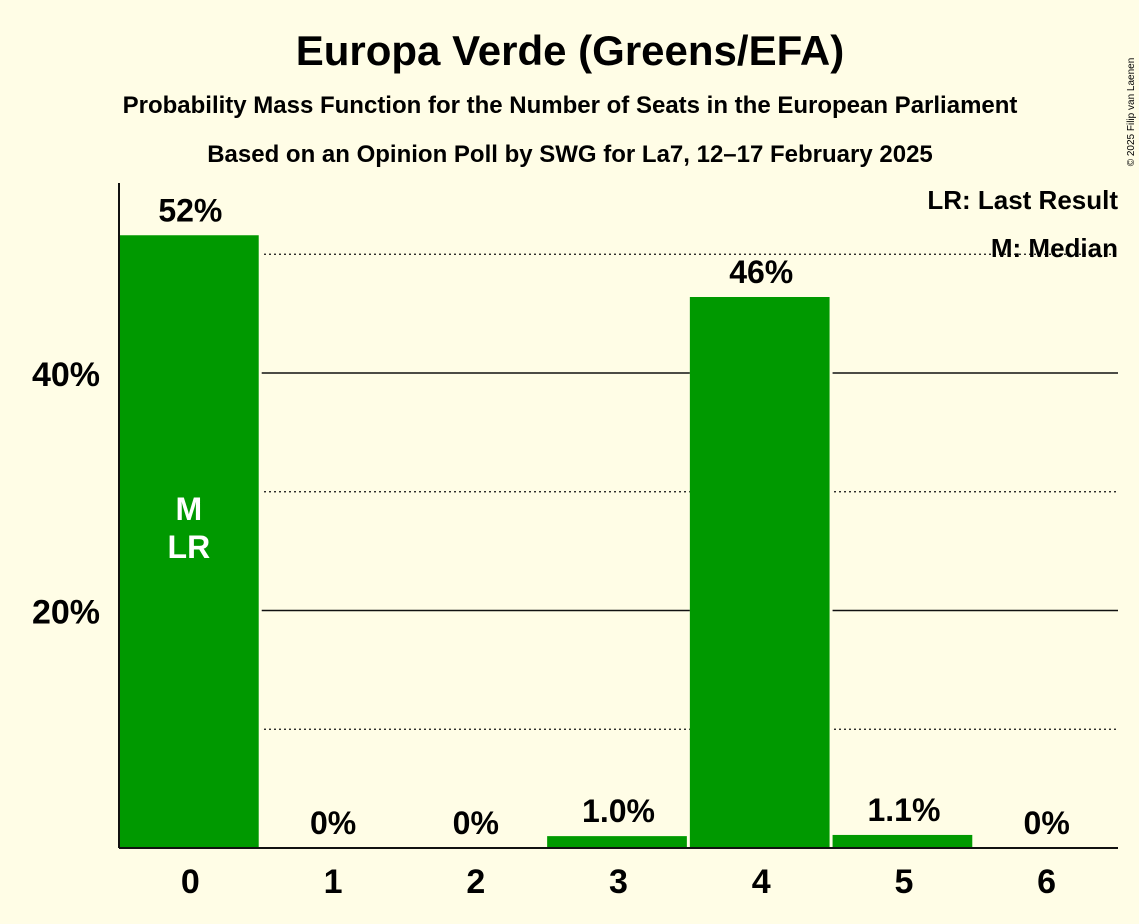 This screenshot has width=1139, height=924. Describe the element at coordinates (1022, 200) in the screenshot. I see `legend-last-result: LR: Last Result` at that location.